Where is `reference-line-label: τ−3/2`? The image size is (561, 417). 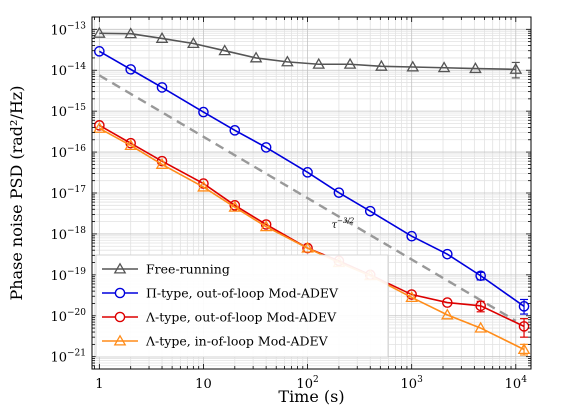
reference-line-label: τ−3/2 is located at coordinates (343, 224).